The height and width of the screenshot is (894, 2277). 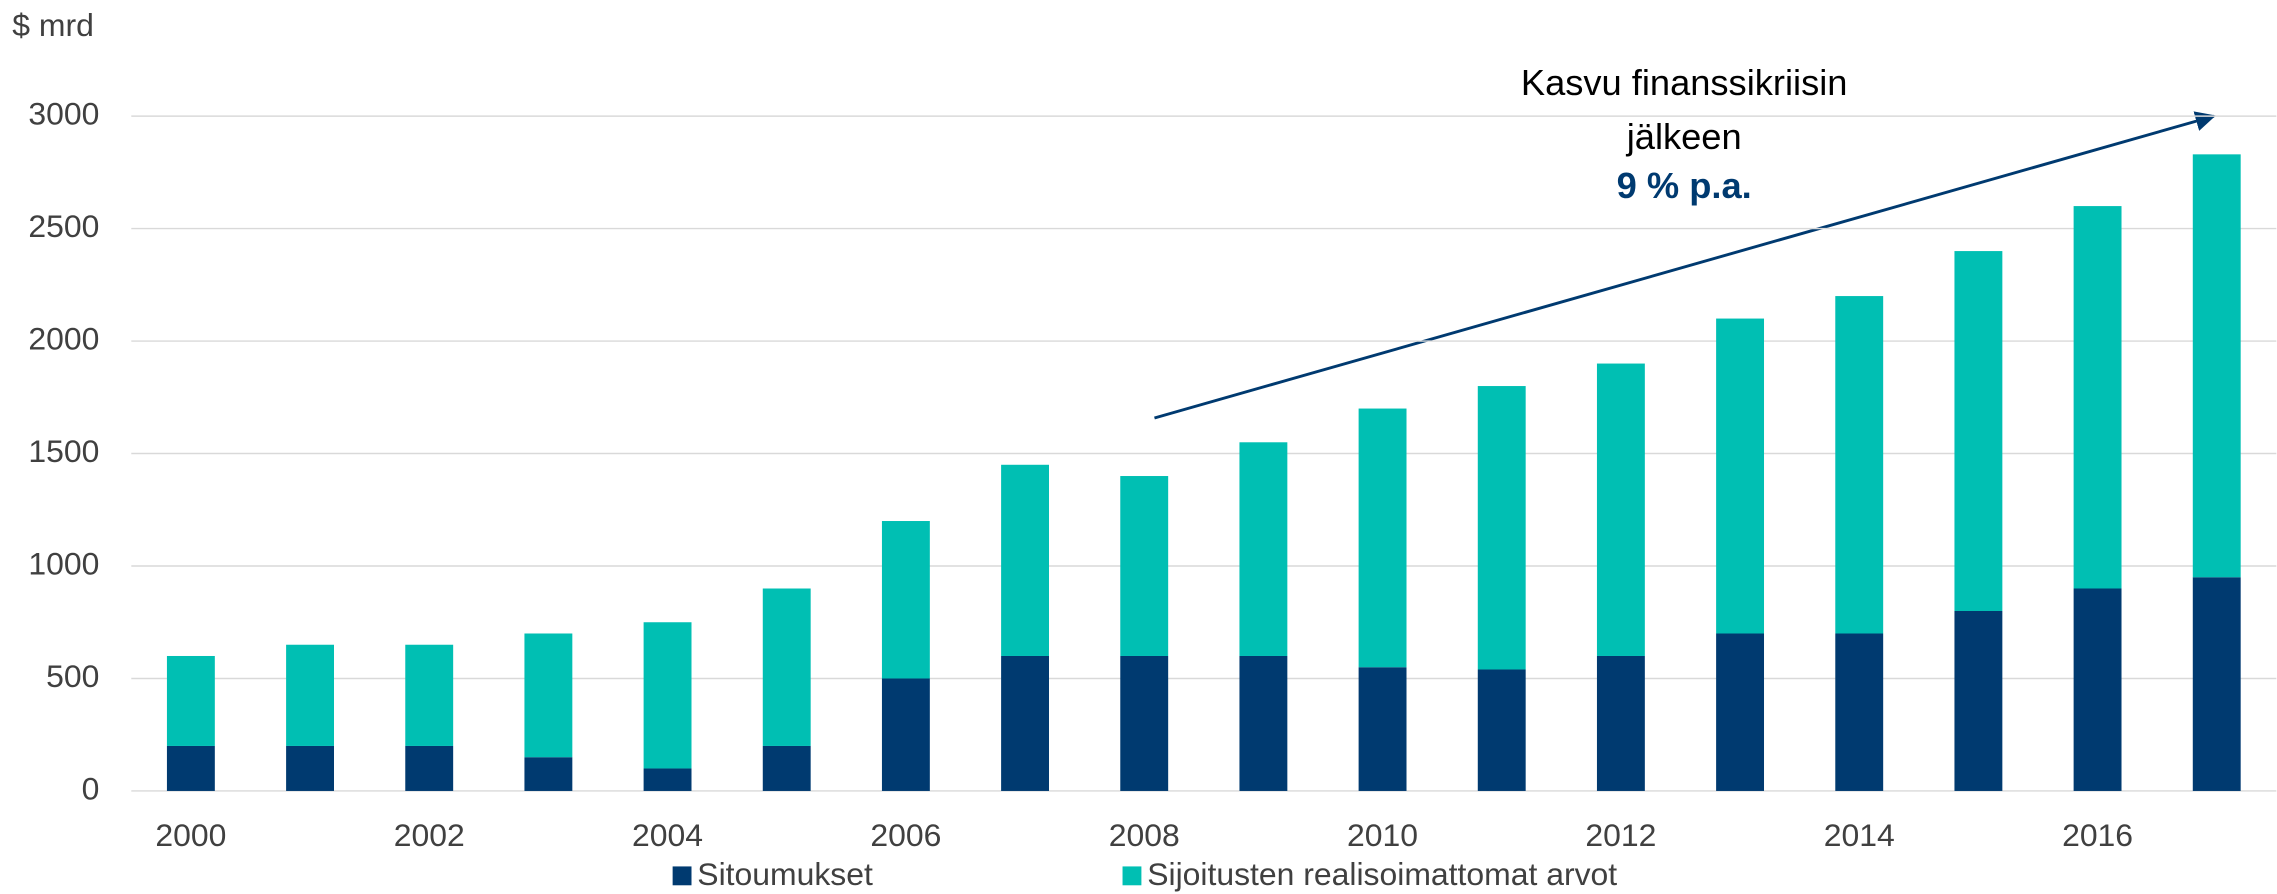 I want to click on x-tick-label: 2008, so click(x=1144, y=835).